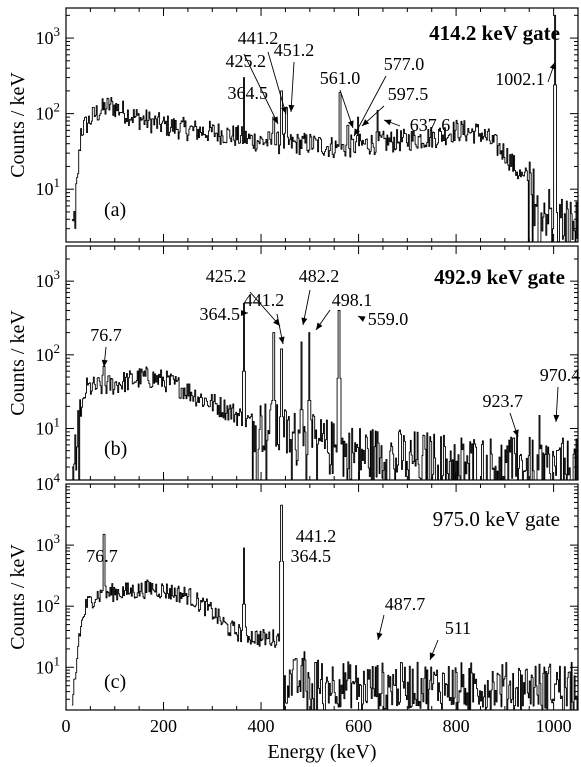  Describe the element at coordinates (554, 726) in the screenshot. I see `x-tick-label: 1000` at that location.